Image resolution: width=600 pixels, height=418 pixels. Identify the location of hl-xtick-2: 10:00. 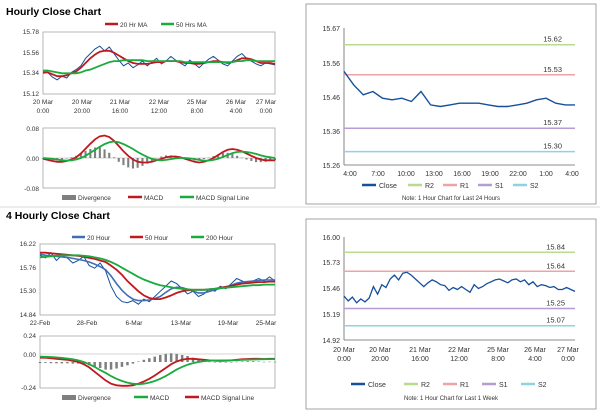
(406, 174).